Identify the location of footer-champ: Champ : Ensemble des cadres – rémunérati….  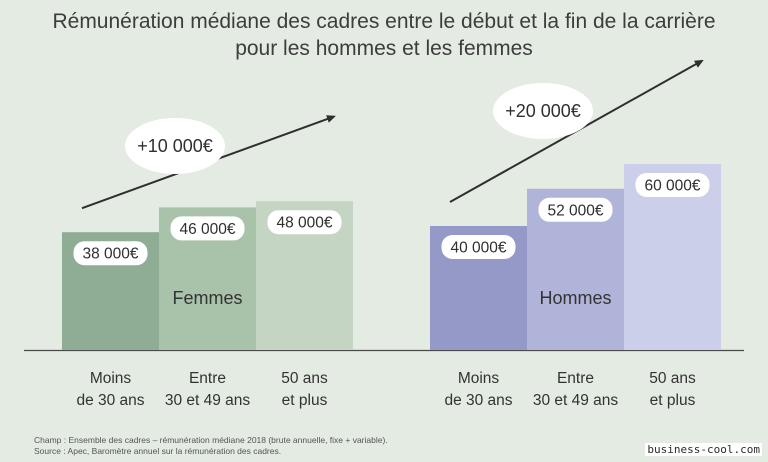
(211, 440).